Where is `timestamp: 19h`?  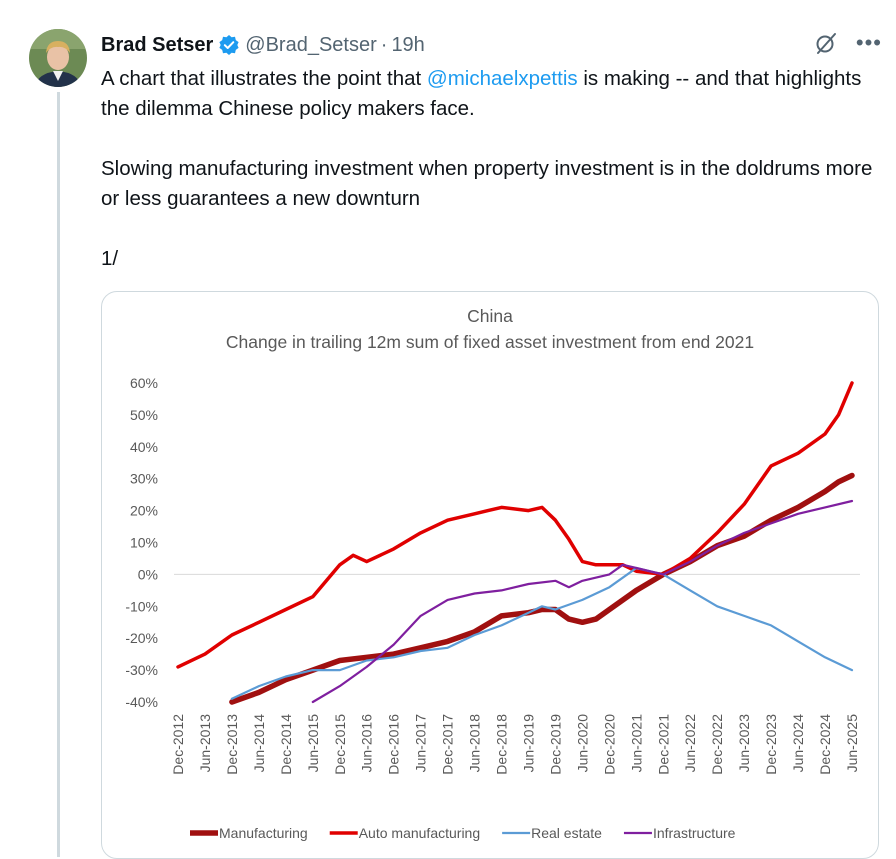
timestamp: 19h is located at coordinates (408, 44).